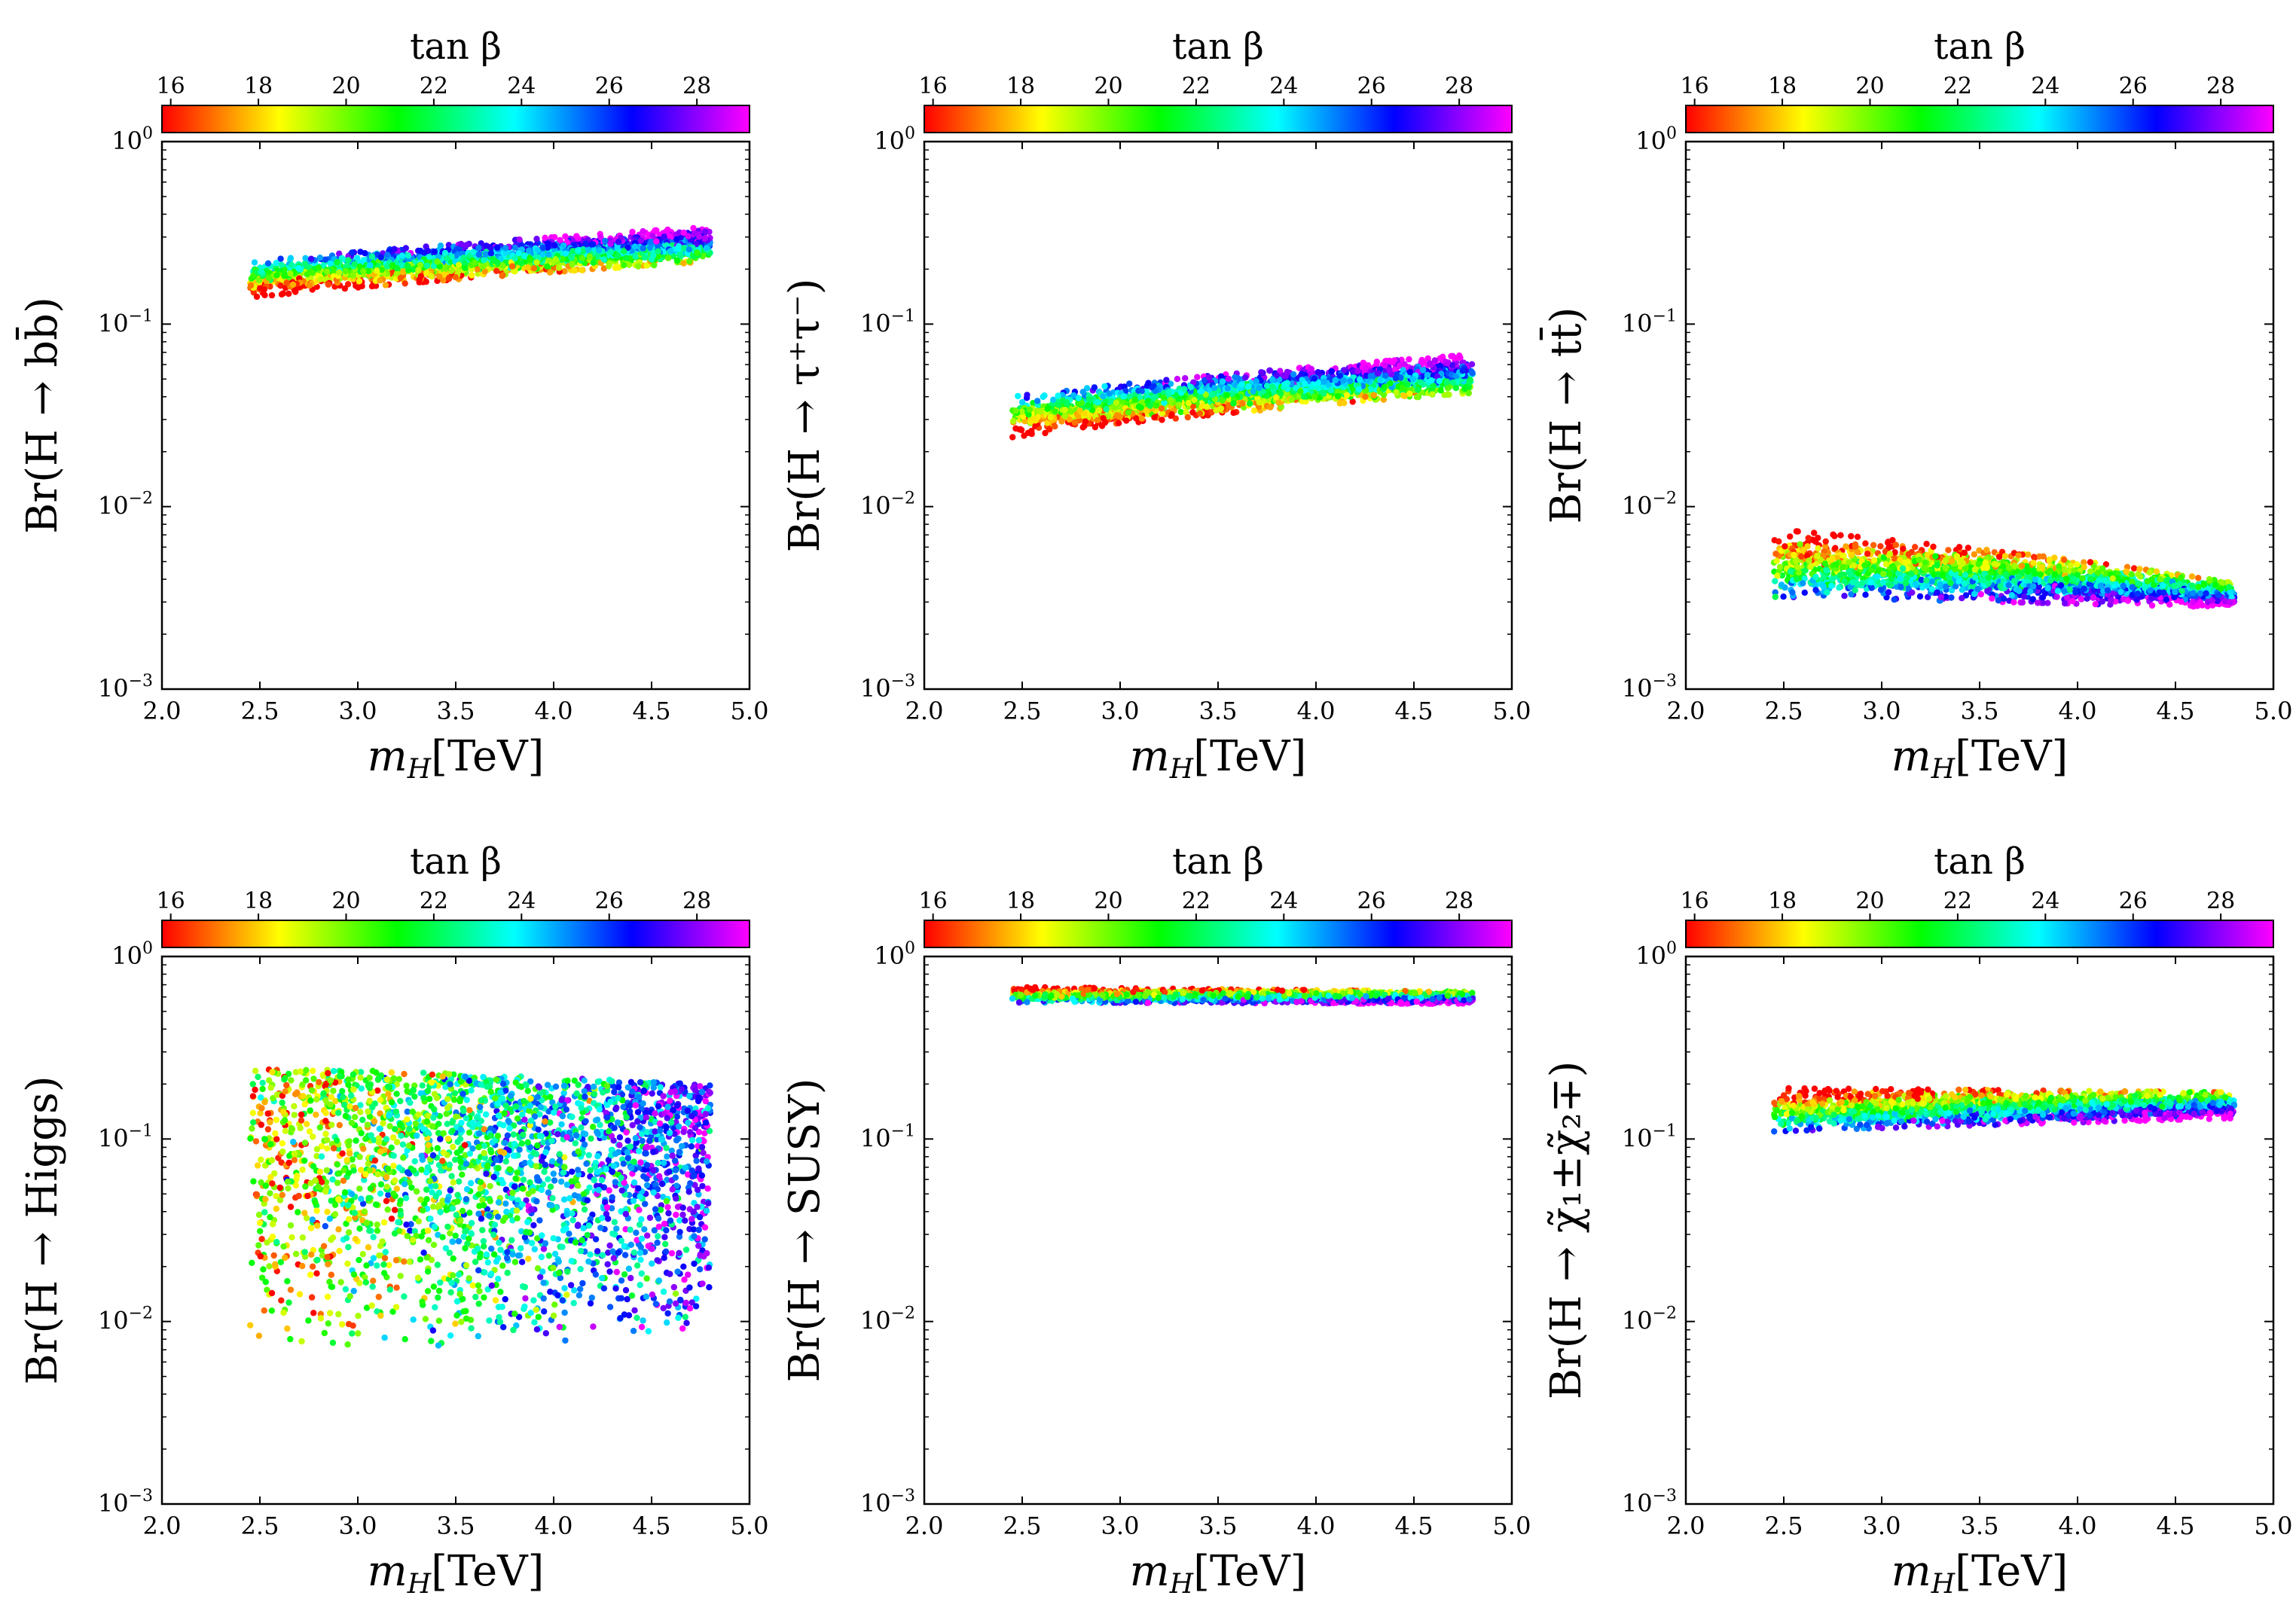 The height and width of the screenshot is (1623, 2296). What do you see at coordinates (805, 415) in the screenshot?
I see `y-axis-label: Br(H → τ⁺τ⁻)` at bounding box center [805, 415].